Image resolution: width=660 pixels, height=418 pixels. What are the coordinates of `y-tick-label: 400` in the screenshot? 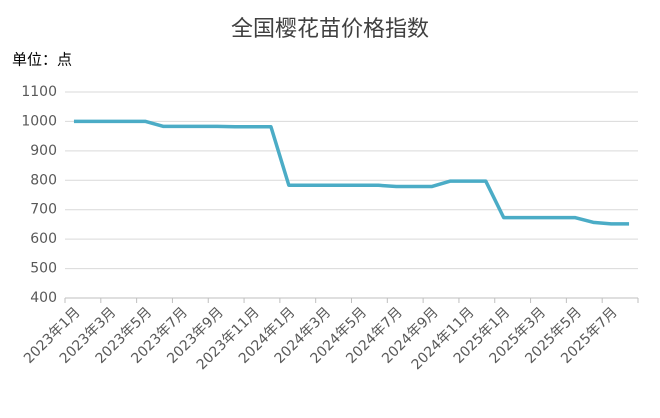 It's located at (43, 298).